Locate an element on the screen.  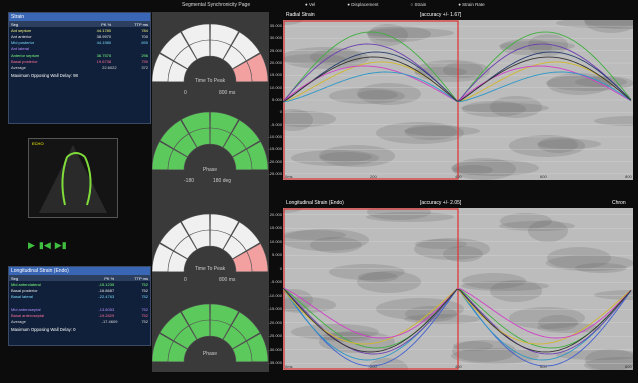
step-back-icon: ▮◀ is located at coordinates (44, 245).